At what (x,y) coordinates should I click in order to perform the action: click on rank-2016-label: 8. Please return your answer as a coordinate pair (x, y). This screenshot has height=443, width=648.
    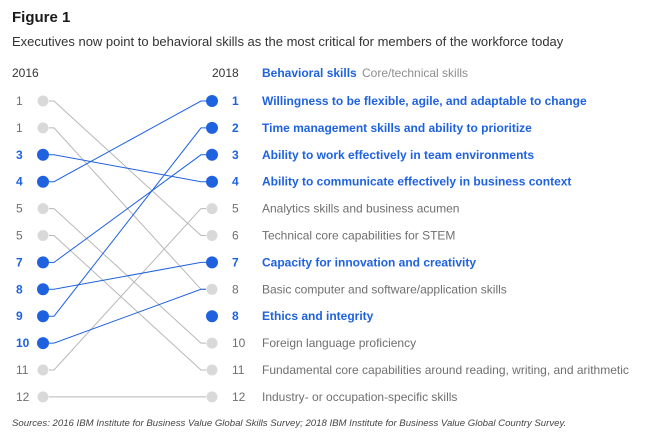
    Looking at the image, I should click on (19, 289).